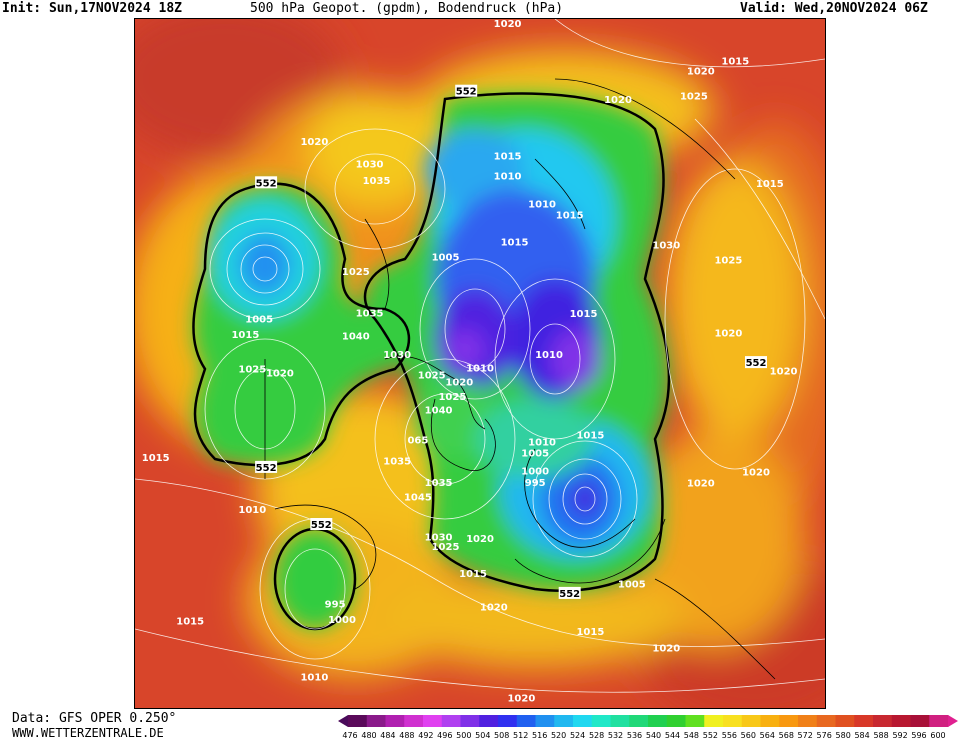 This screenshot has width=959, height=741. Describe the element at coordinates (843, 735) in the screenshot. I see `colorbar-tick-label: 580` at that location.